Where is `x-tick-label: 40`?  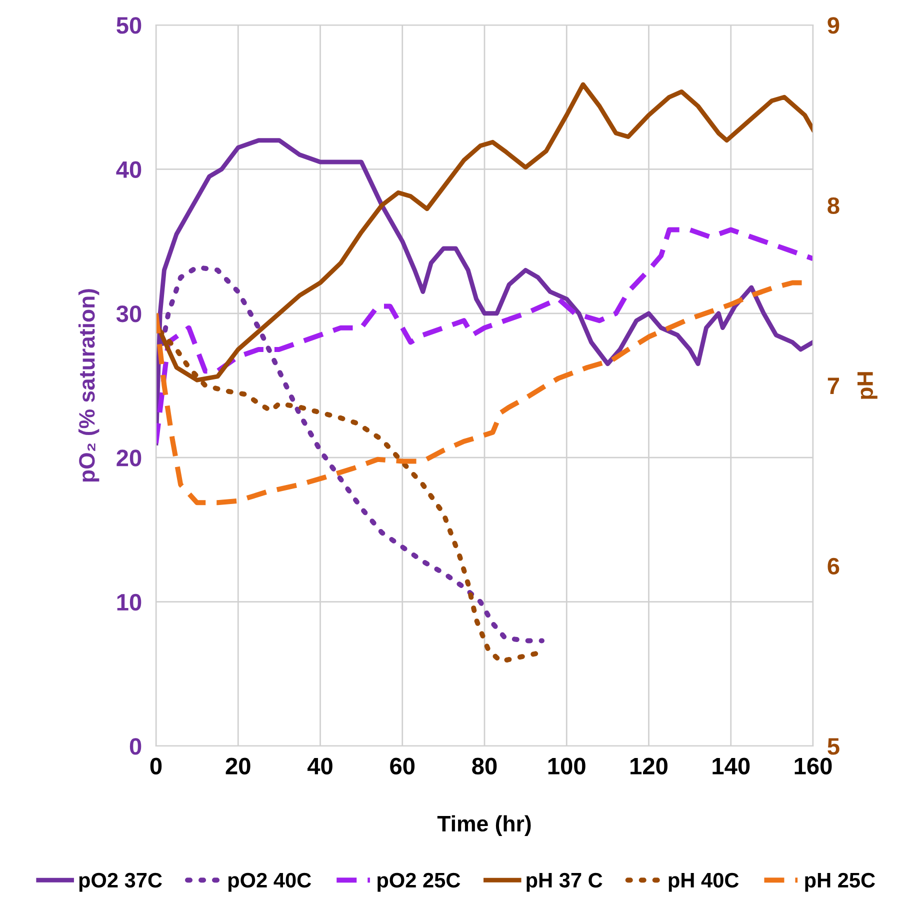
x-tick-label: 40 is located at coordinates (319, 766).